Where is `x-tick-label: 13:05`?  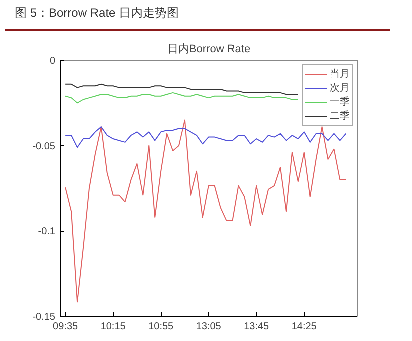 x-tick-label: 13:05 is located at coordinates (209, 327).